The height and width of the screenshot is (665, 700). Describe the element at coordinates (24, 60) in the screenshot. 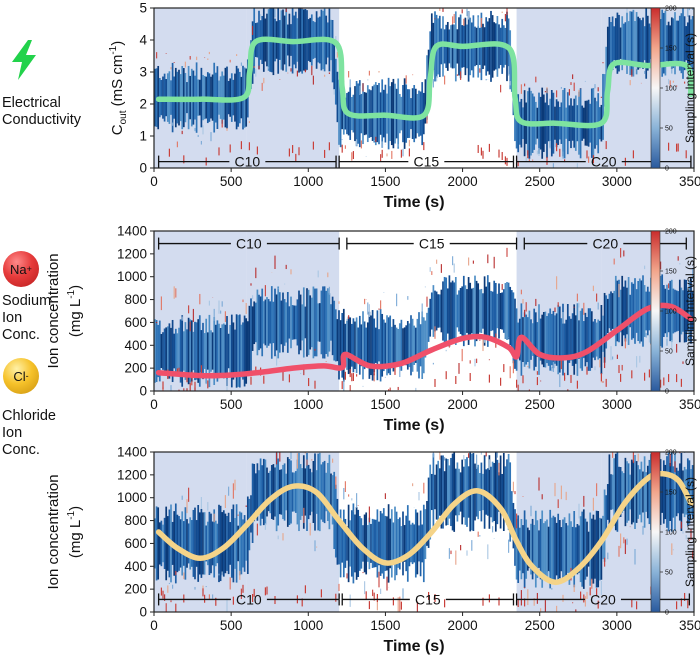

I see `lightning-bolt-icon` at that location.